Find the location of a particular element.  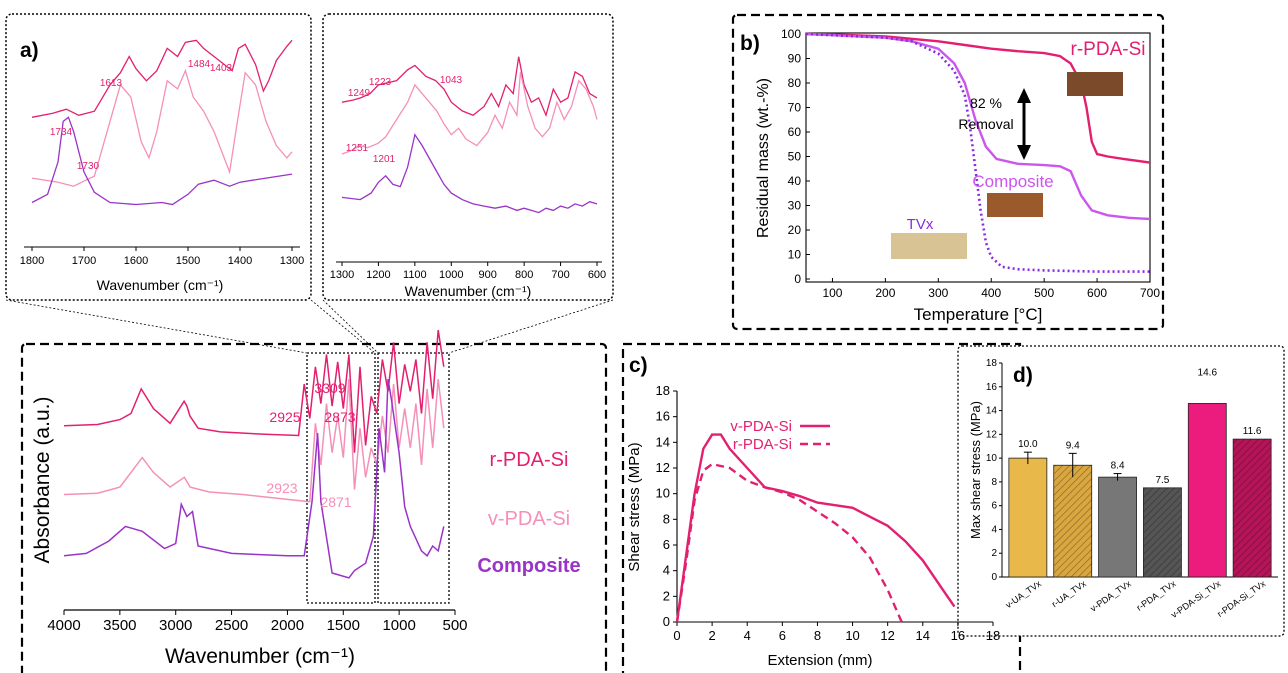

tvx-swatch is located at coordinates (929, 246).